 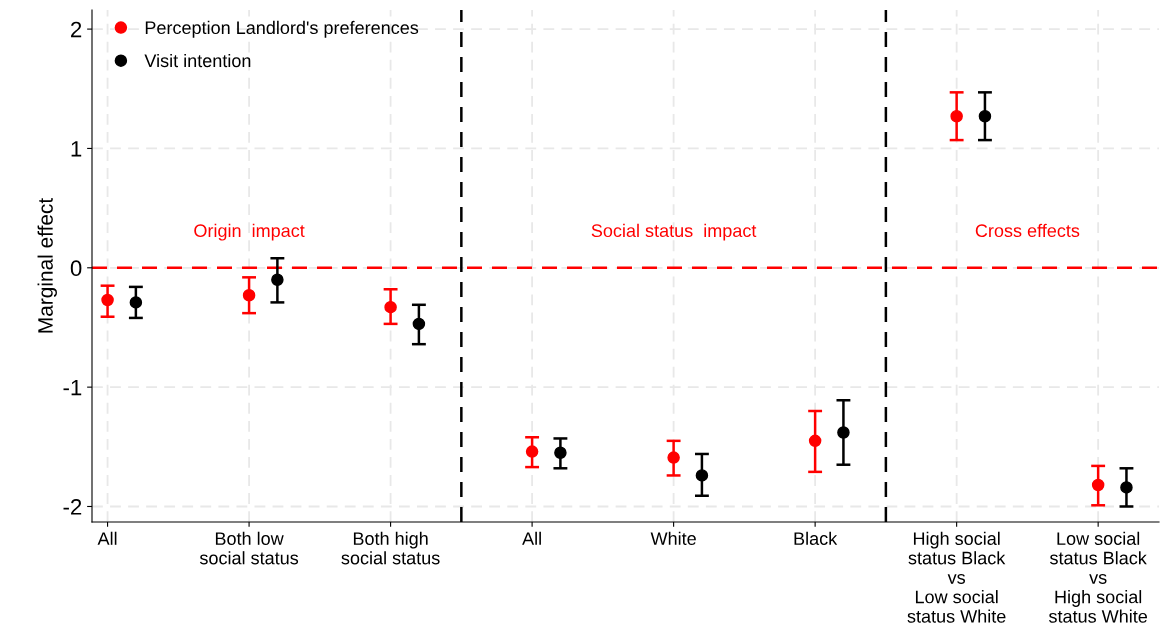 What do you see at coordinates (76, 268) in the screenshot?
I see `y-tick-label: 0` at bounding box center [76, 268].